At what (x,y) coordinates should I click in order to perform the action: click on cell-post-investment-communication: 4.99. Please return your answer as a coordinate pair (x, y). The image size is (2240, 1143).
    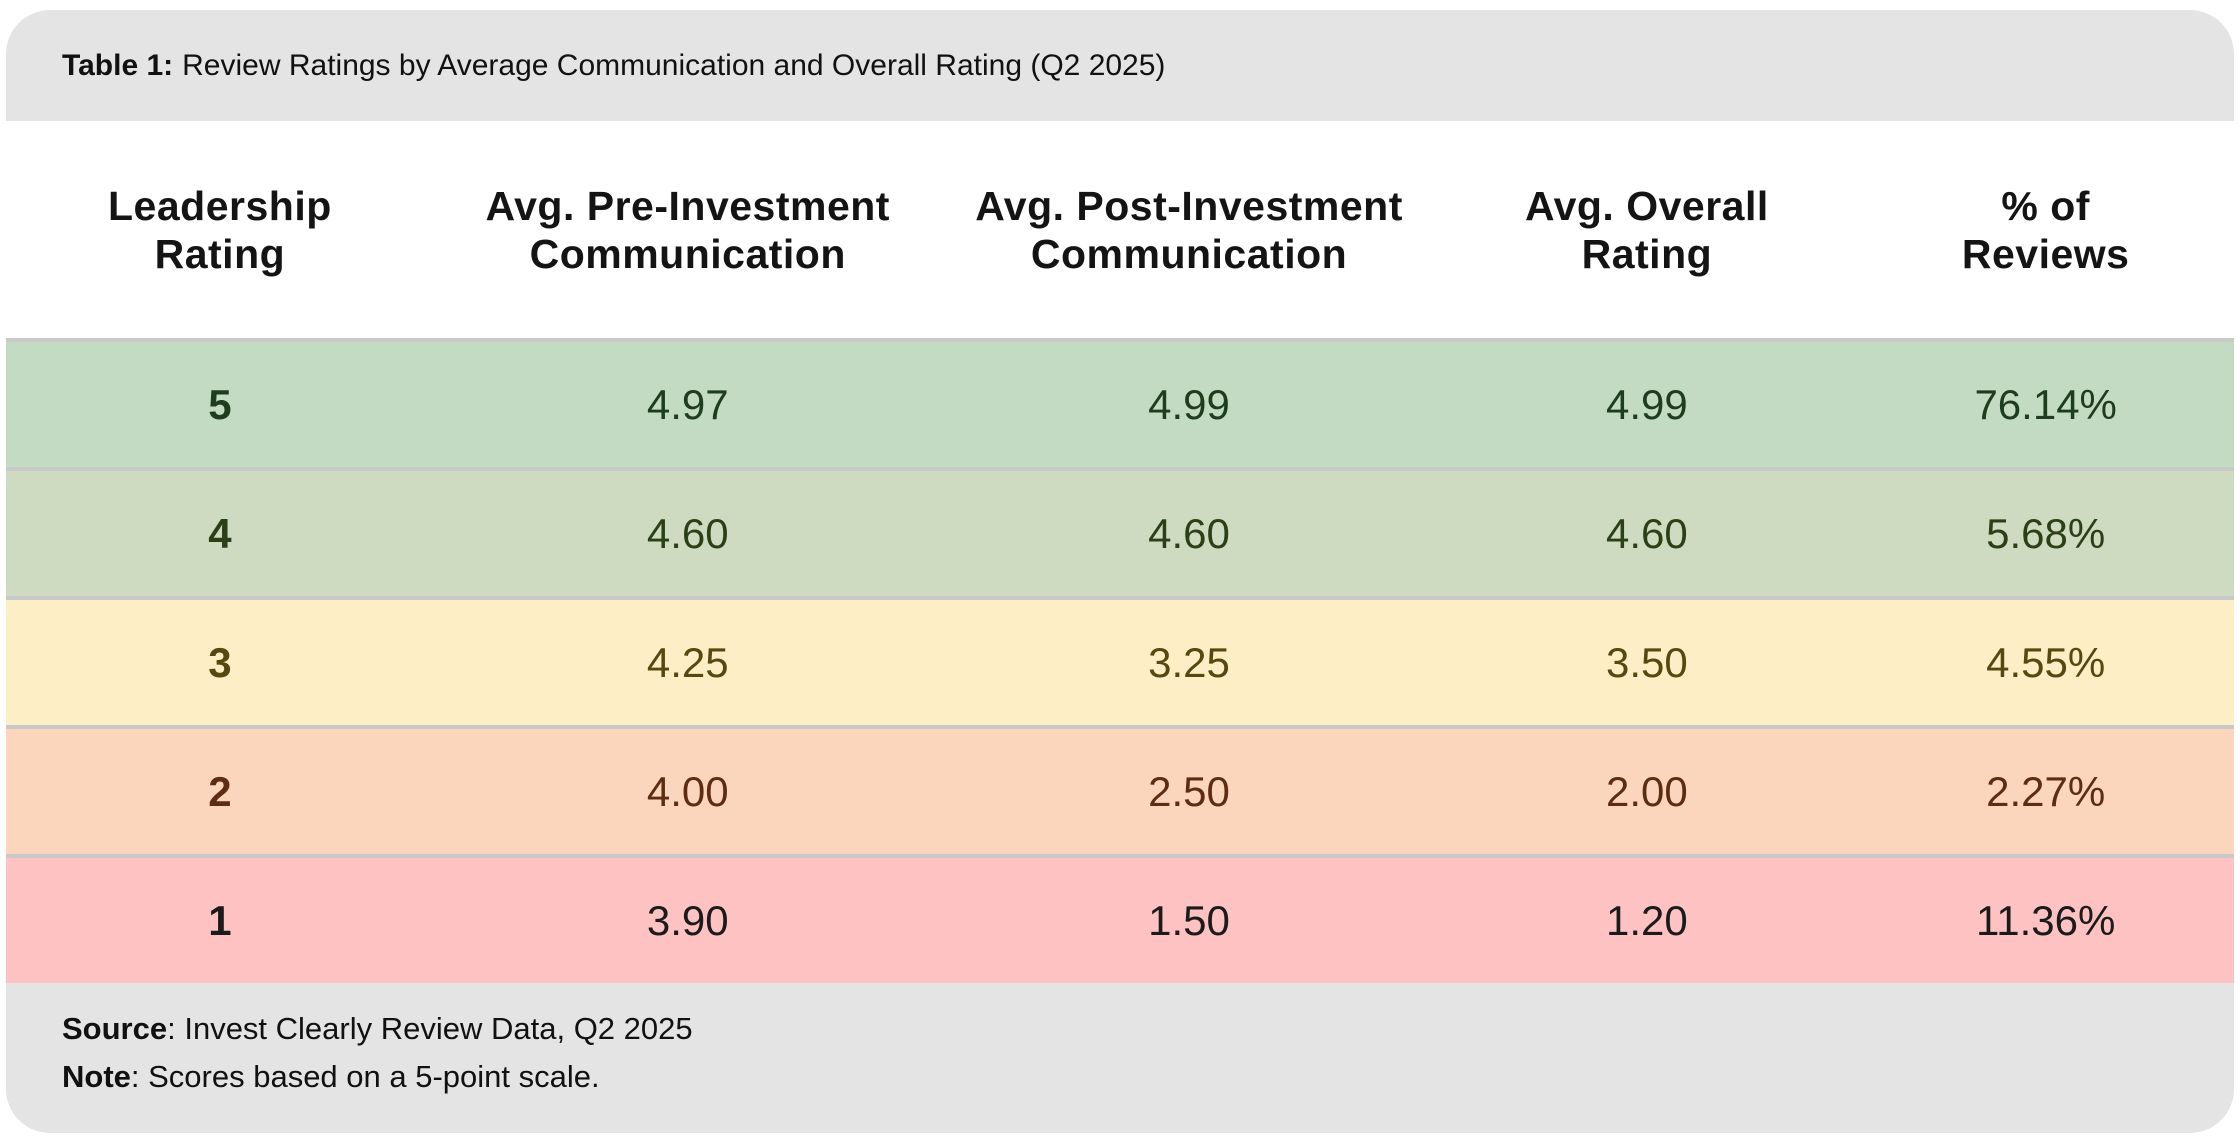
    Looking at the image, I should click on (1189, 404).